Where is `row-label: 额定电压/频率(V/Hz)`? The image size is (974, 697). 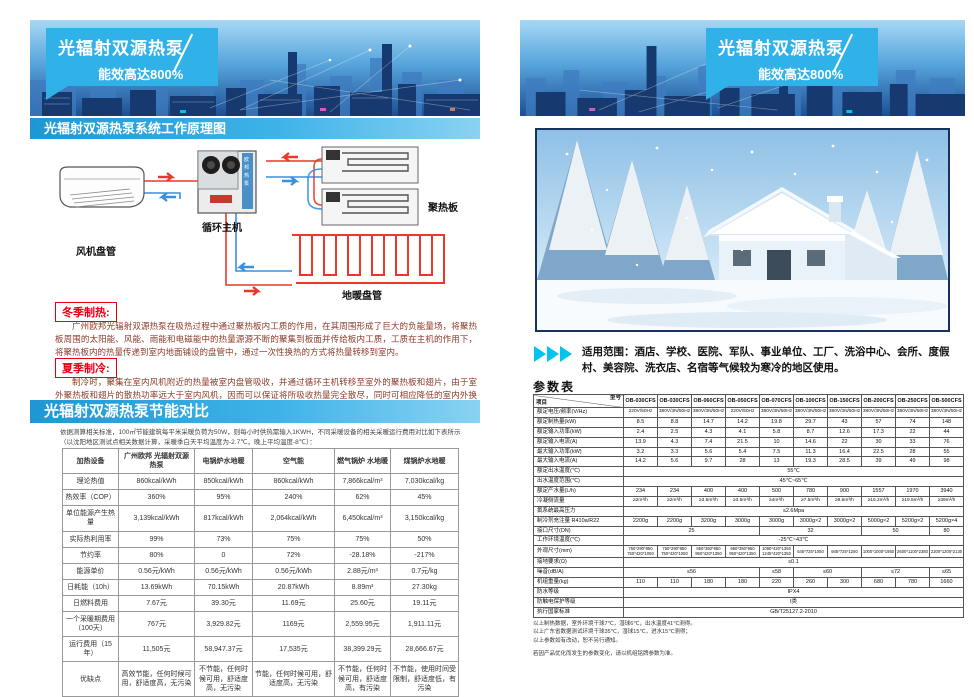 row-label: 额定电压/频率(V/Hz) is located at coordinates (578, 412).